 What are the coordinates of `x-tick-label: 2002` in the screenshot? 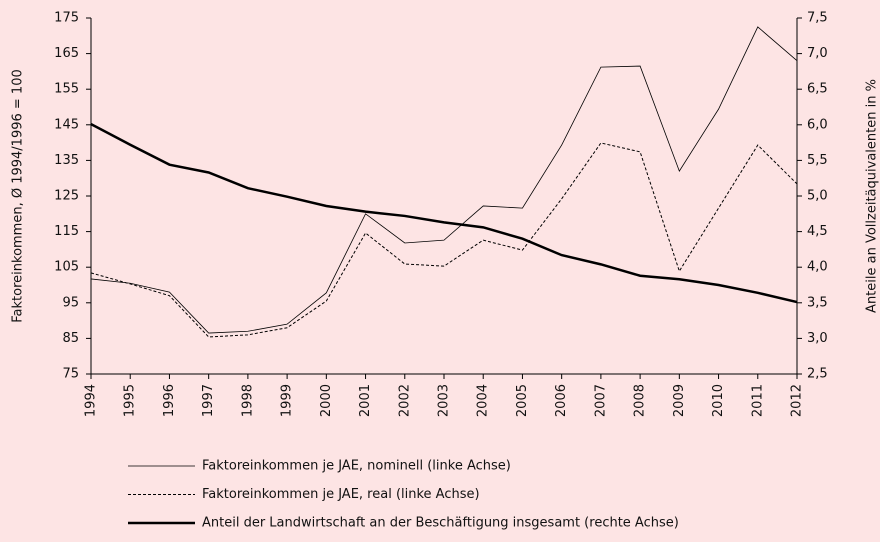 It's located at (404, 400).